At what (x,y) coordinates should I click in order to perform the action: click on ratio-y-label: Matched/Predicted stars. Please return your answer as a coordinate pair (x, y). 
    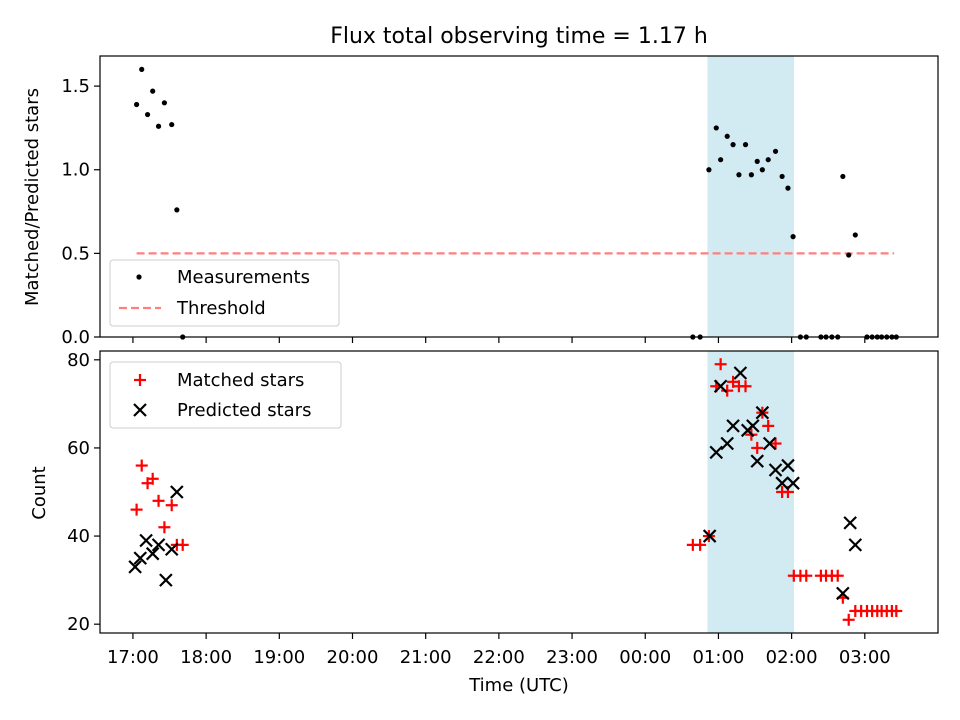
    Looking at the image, I should click on (32, 197).